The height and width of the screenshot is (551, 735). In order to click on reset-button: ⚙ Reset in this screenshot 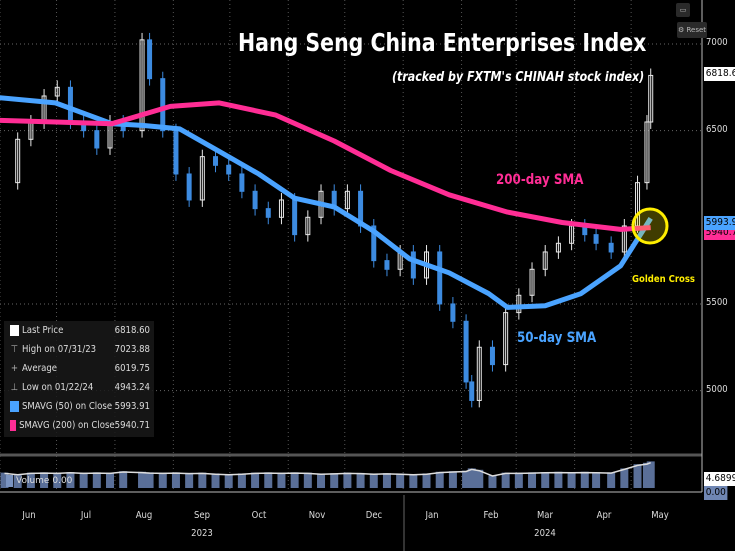, I will do `click(692, 30)`.